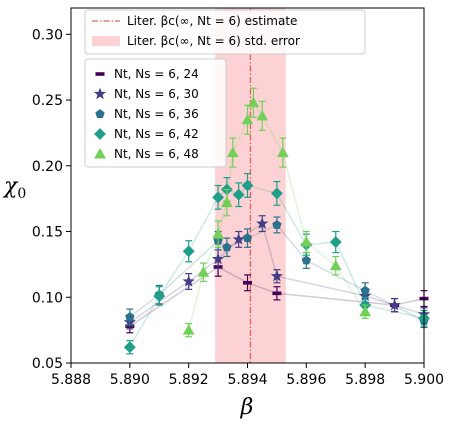 The height and width of the screenshot is (421, 449). What do you see at coordinates (156, 154) in the screenshot?
I see `legend-label: Nt, Ns = 6, 48` at bounding box center [156, 154].